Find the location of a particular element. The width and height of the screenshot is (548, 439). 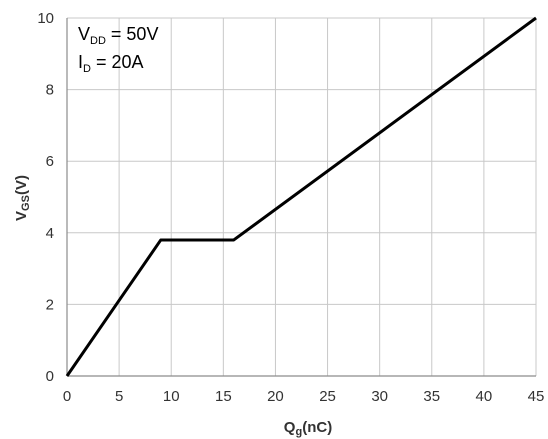

y-tick-label-1: 2 is located at coordinates (50, 304).